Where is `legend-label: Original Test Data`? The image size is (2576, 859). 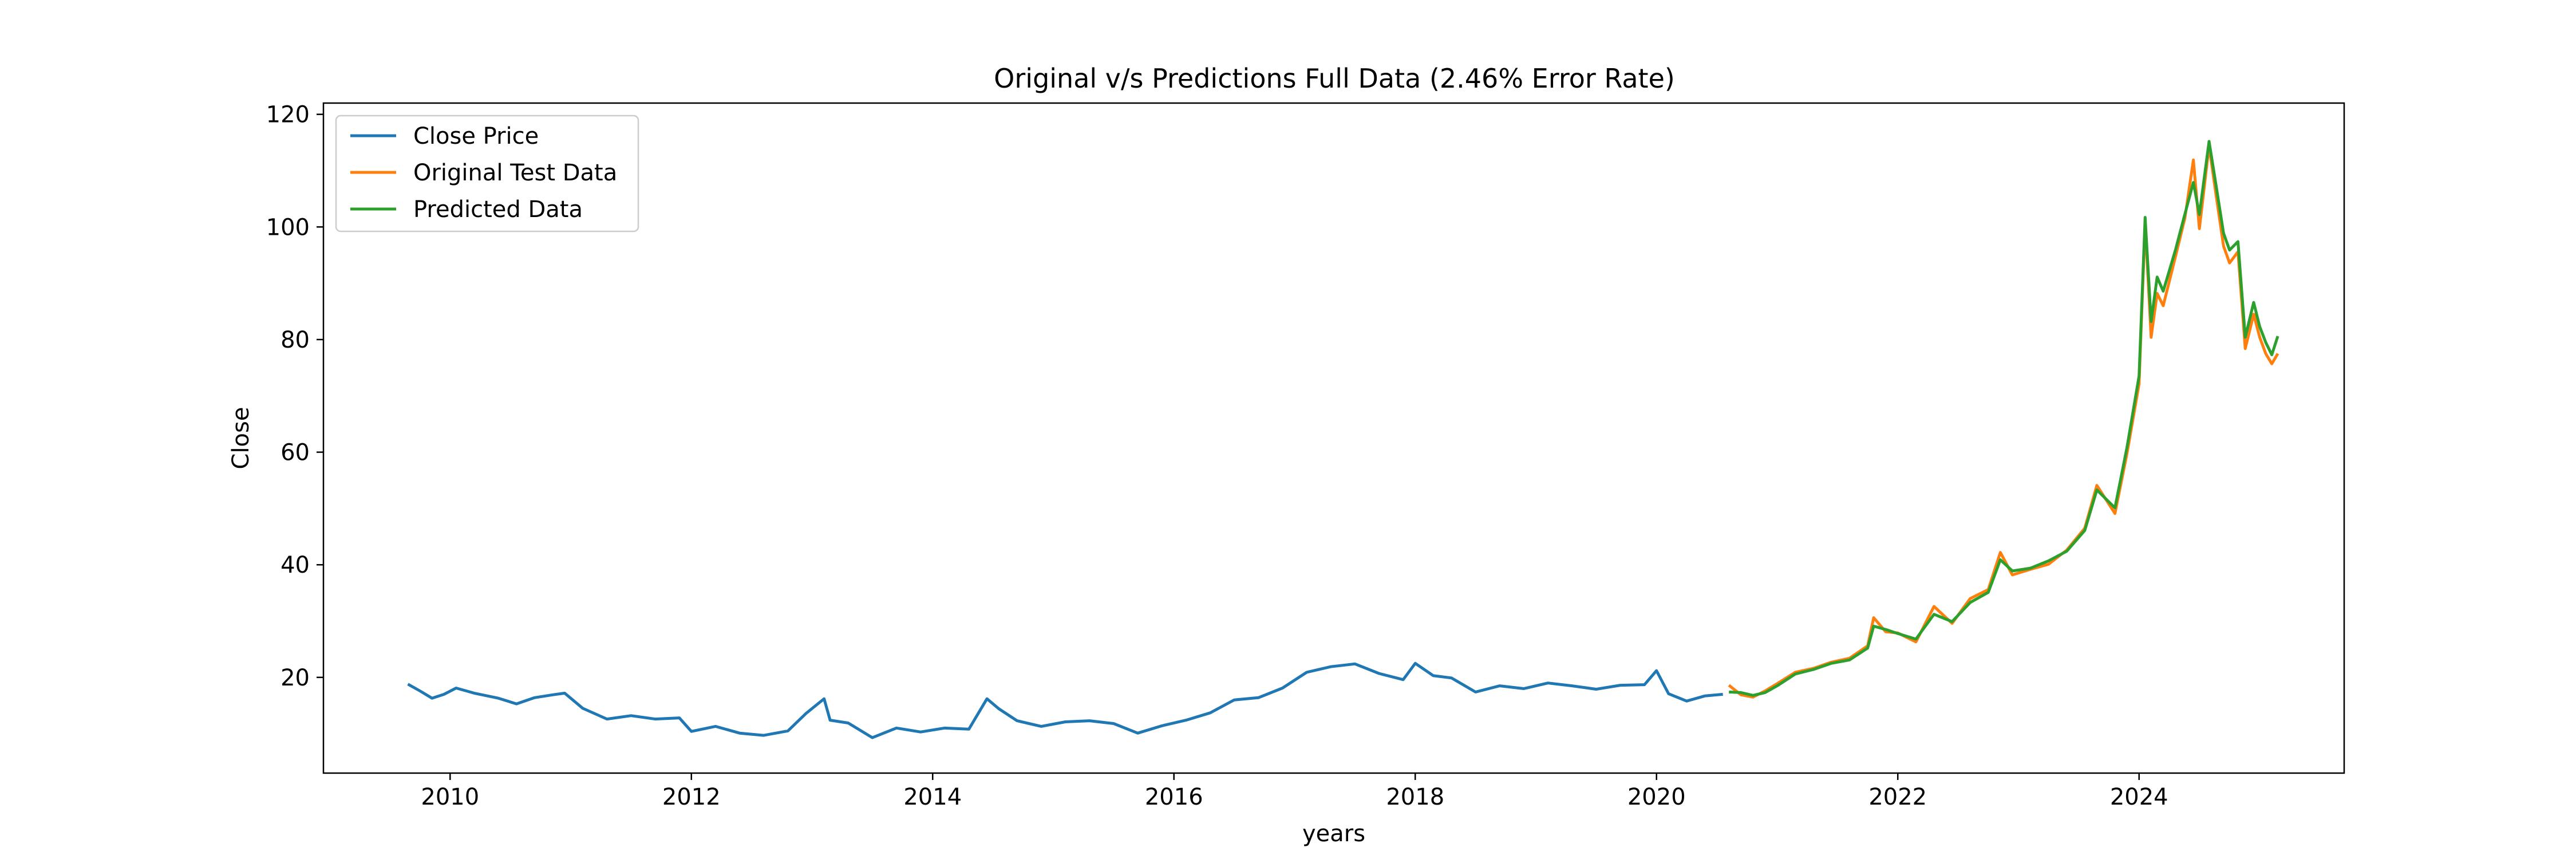
legend-label: Original Test Data is located at coordinates (515, 173).